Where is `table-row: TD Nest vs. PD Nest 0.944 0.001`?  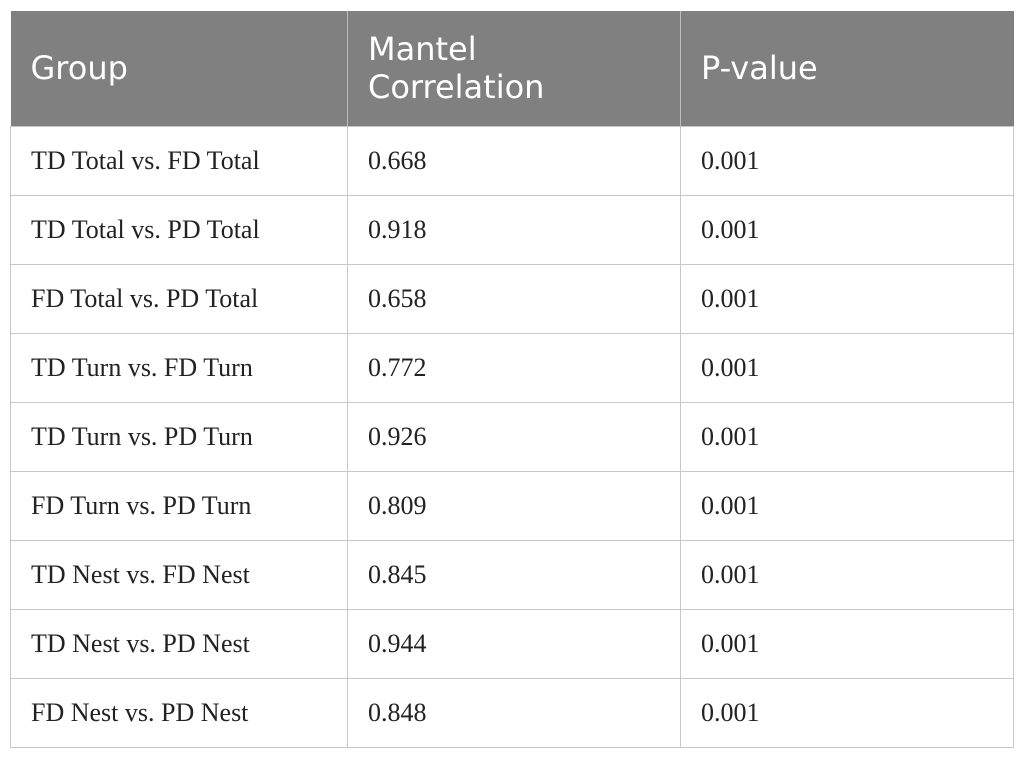 table-row: TD Nest vs. PD Nest 0.944 0.001 is located at coordinates (512, 643).